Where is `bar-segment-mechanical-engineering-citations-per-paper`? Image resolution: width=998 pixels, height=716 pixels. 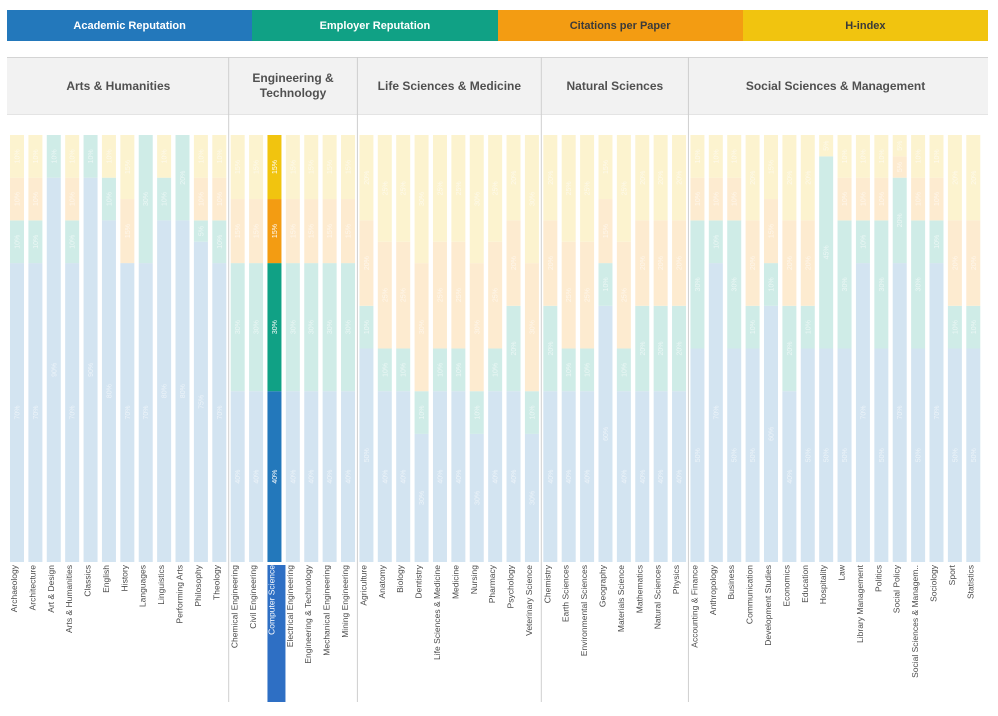
bar-segment-mechanical-engineering-citations-per-paper is located at coordinates (329, 231).